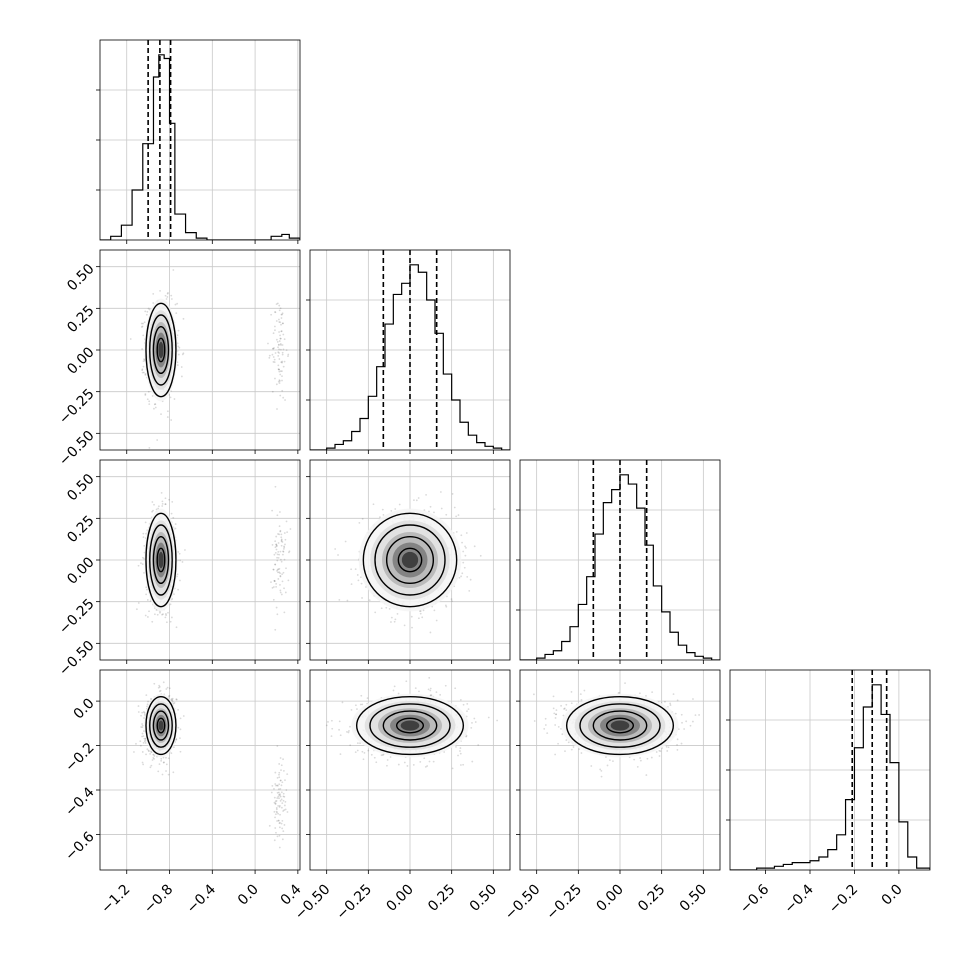 Image resolution: width=970 pixels, height=970 pixels. Describe the element at coordinates (198, 141) in the screenshot. I see `hist-panel-p1` at that location.